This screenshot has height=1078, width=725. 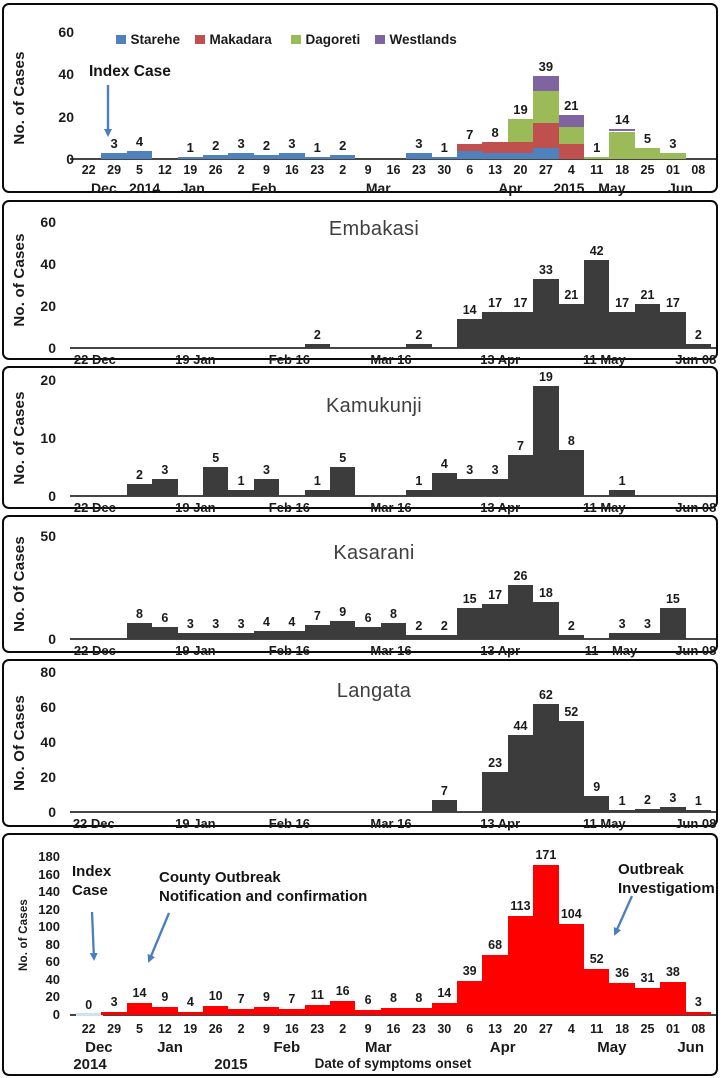 I want to click on bar-kasarani-w19, so click(x=571, y=636).